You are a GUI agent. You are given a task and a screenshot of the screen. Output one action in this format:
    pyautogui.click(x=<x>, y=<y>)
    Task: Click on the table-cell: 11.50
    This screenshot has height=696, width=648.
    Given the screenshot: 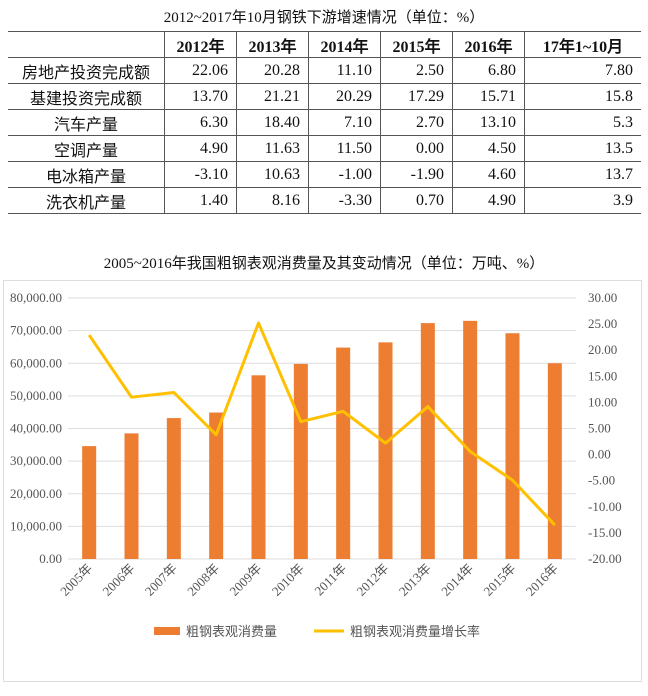 What is the action you would take?
    pyautogui.click(x=344, y=148)
    